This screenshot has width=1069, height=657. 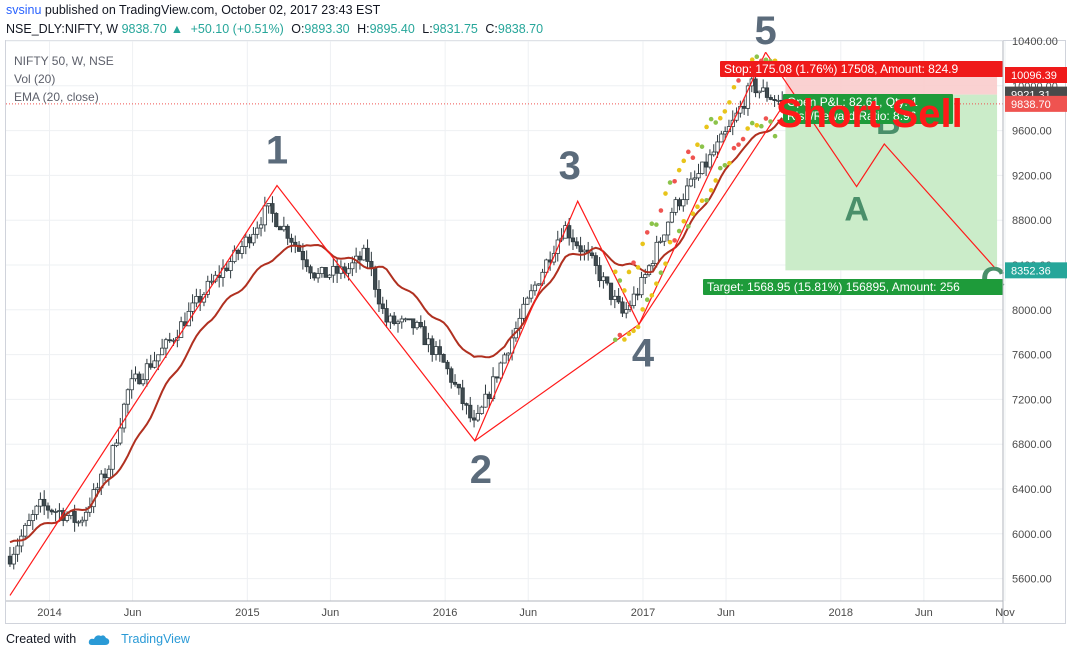 What do you see at coordinates (924, 613) in the screenshot?
I see `x-tick-label: Jun` at bounding box center [924, 613].